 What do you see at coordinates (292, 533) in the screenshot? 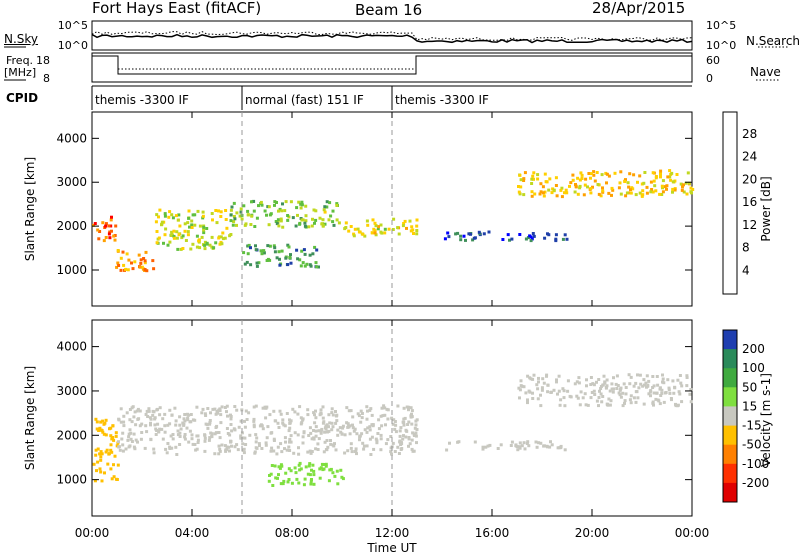
I see `x-tick-label: 08:00` at bounding box center [292, 533].